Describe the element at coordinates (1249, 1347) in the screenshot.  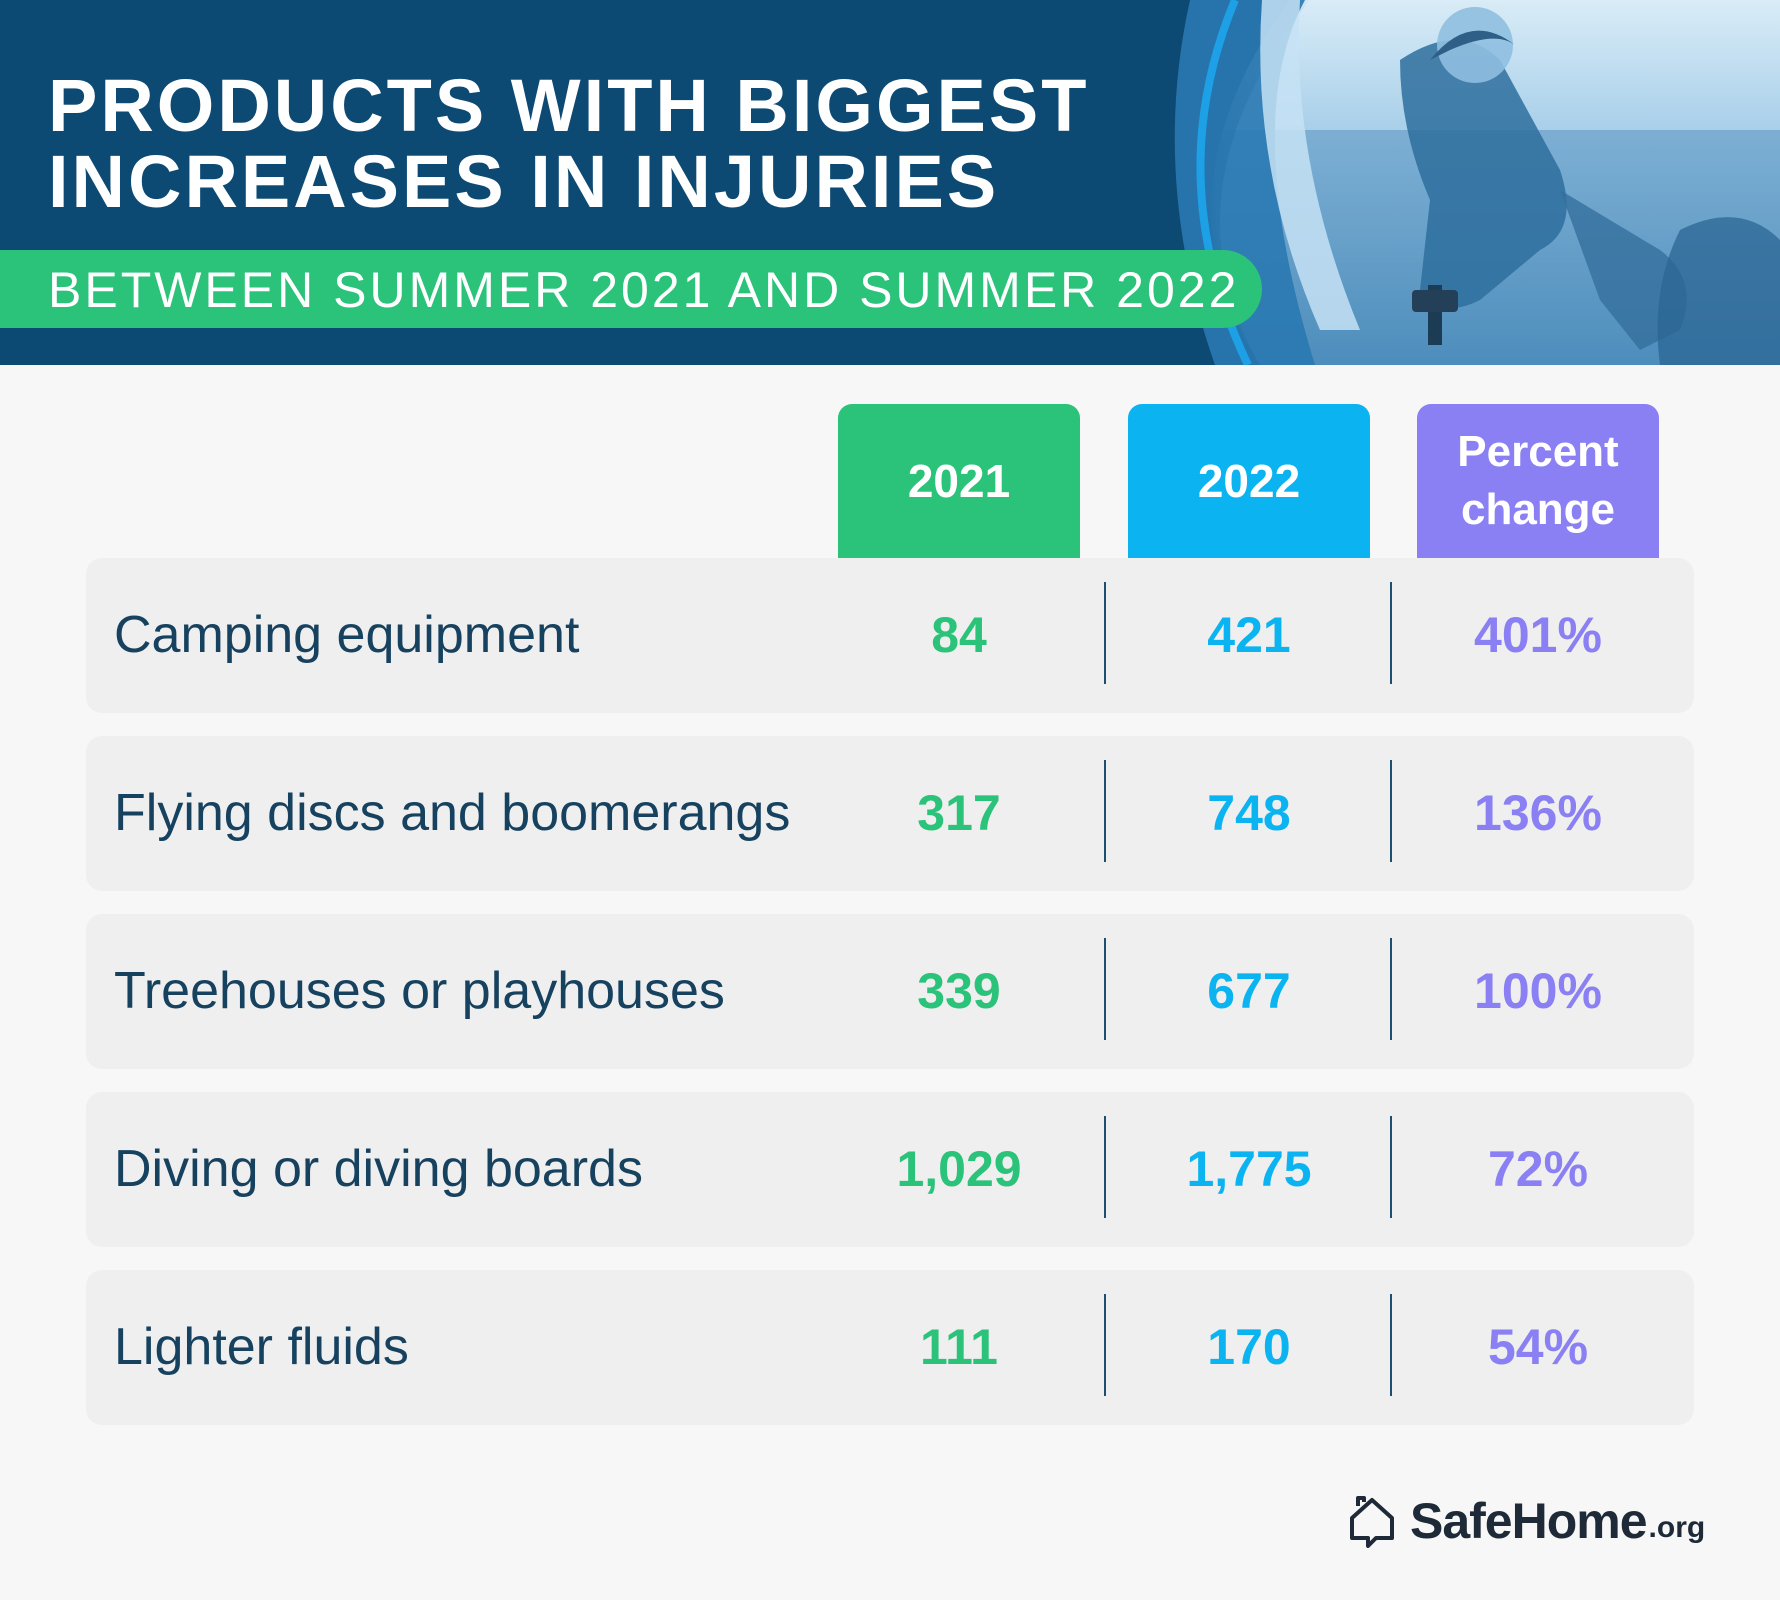
I see `value-2022: 170` at that location.